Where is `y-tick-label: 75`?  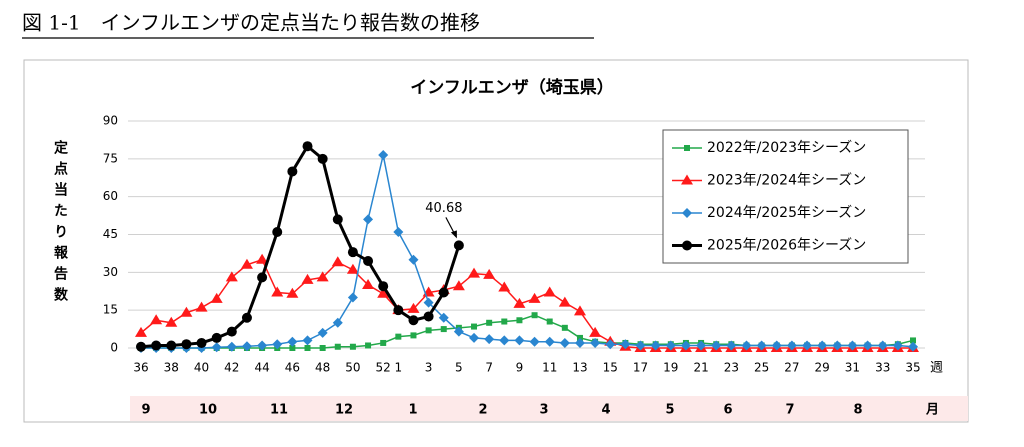
y-tick-label: 75 is located at coordinates (110, 158).